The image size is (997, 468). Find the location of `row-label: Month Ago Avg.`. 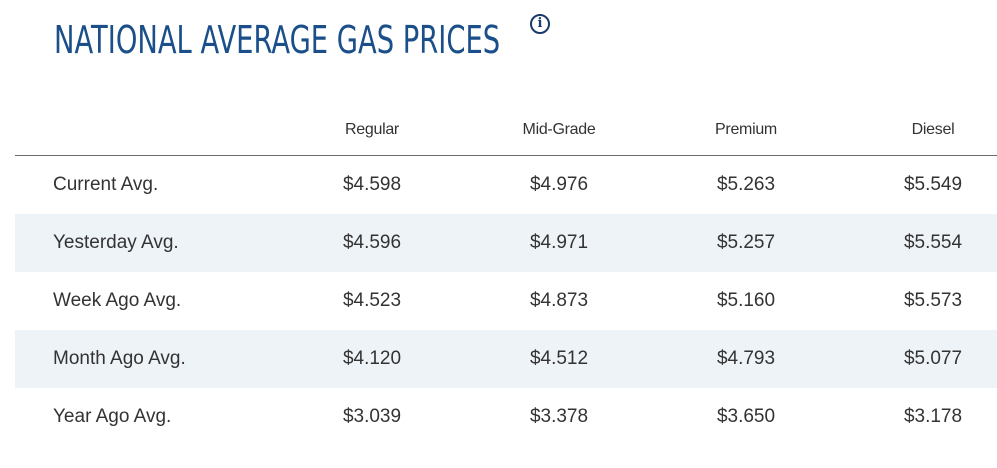

row-label: Month Ago Avg. is located at coordinates (119, 358).